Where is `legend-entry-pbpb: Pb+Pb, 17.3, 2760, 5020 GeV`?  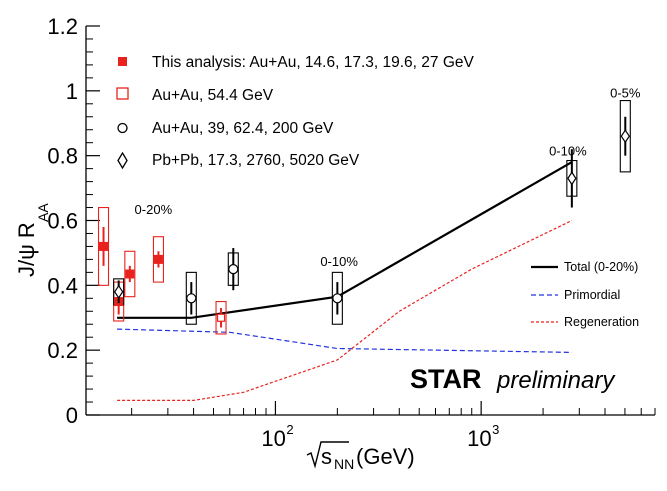
legend-entry-pbpb: Pb+Pb, 17.3, 2760, 5020 GeV is located at coordinates (238, 160).